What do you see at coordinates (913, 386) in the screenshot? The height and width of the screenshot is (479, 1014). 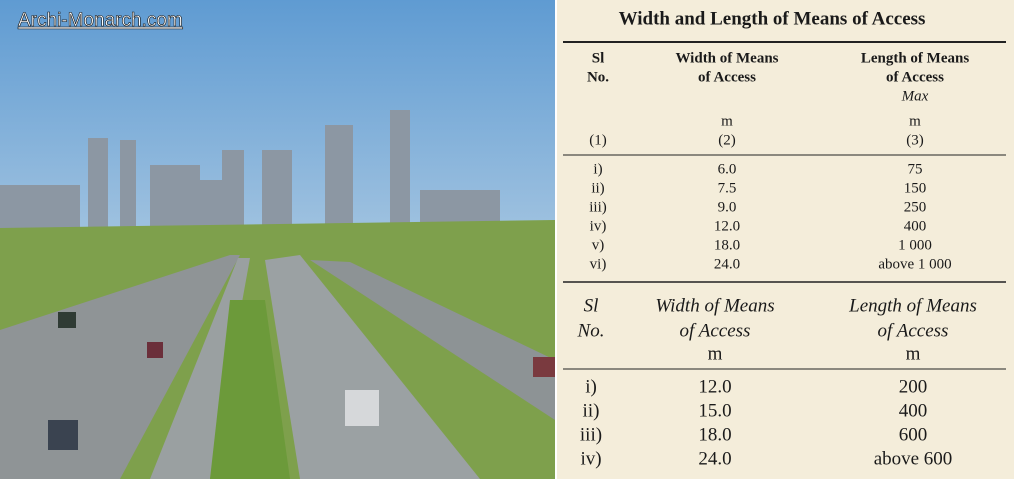 I see `table-cell: 200` at bounding box center [913, 386].